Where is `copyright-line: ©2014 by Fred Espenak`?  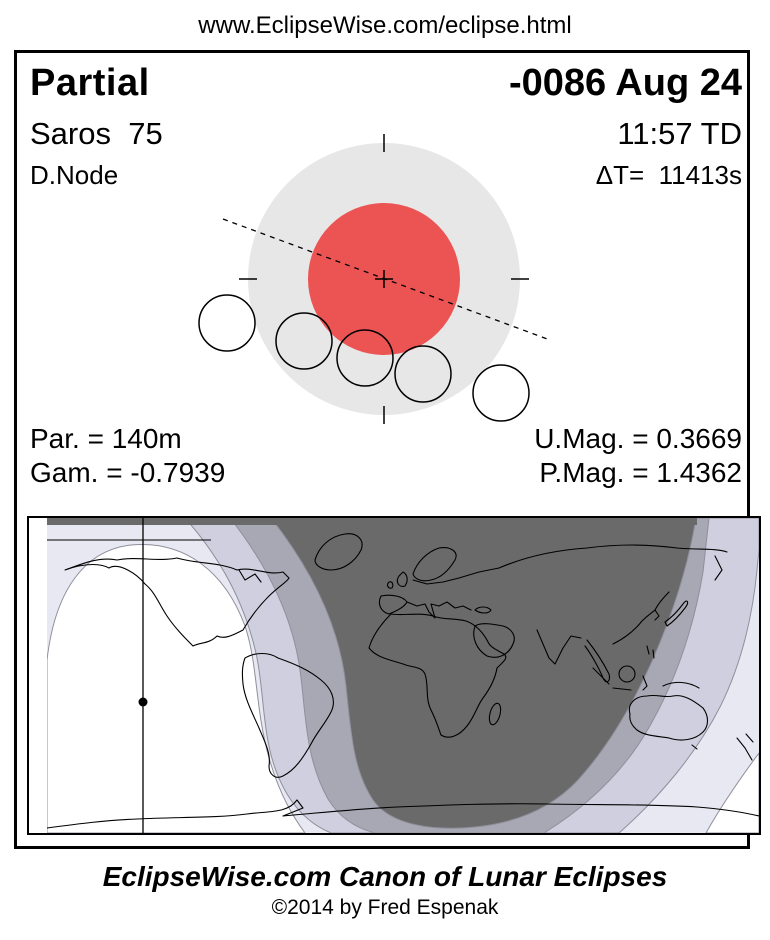
copyright-line: ©2014 by Fred Espenak is located at coordinates (385, 907).